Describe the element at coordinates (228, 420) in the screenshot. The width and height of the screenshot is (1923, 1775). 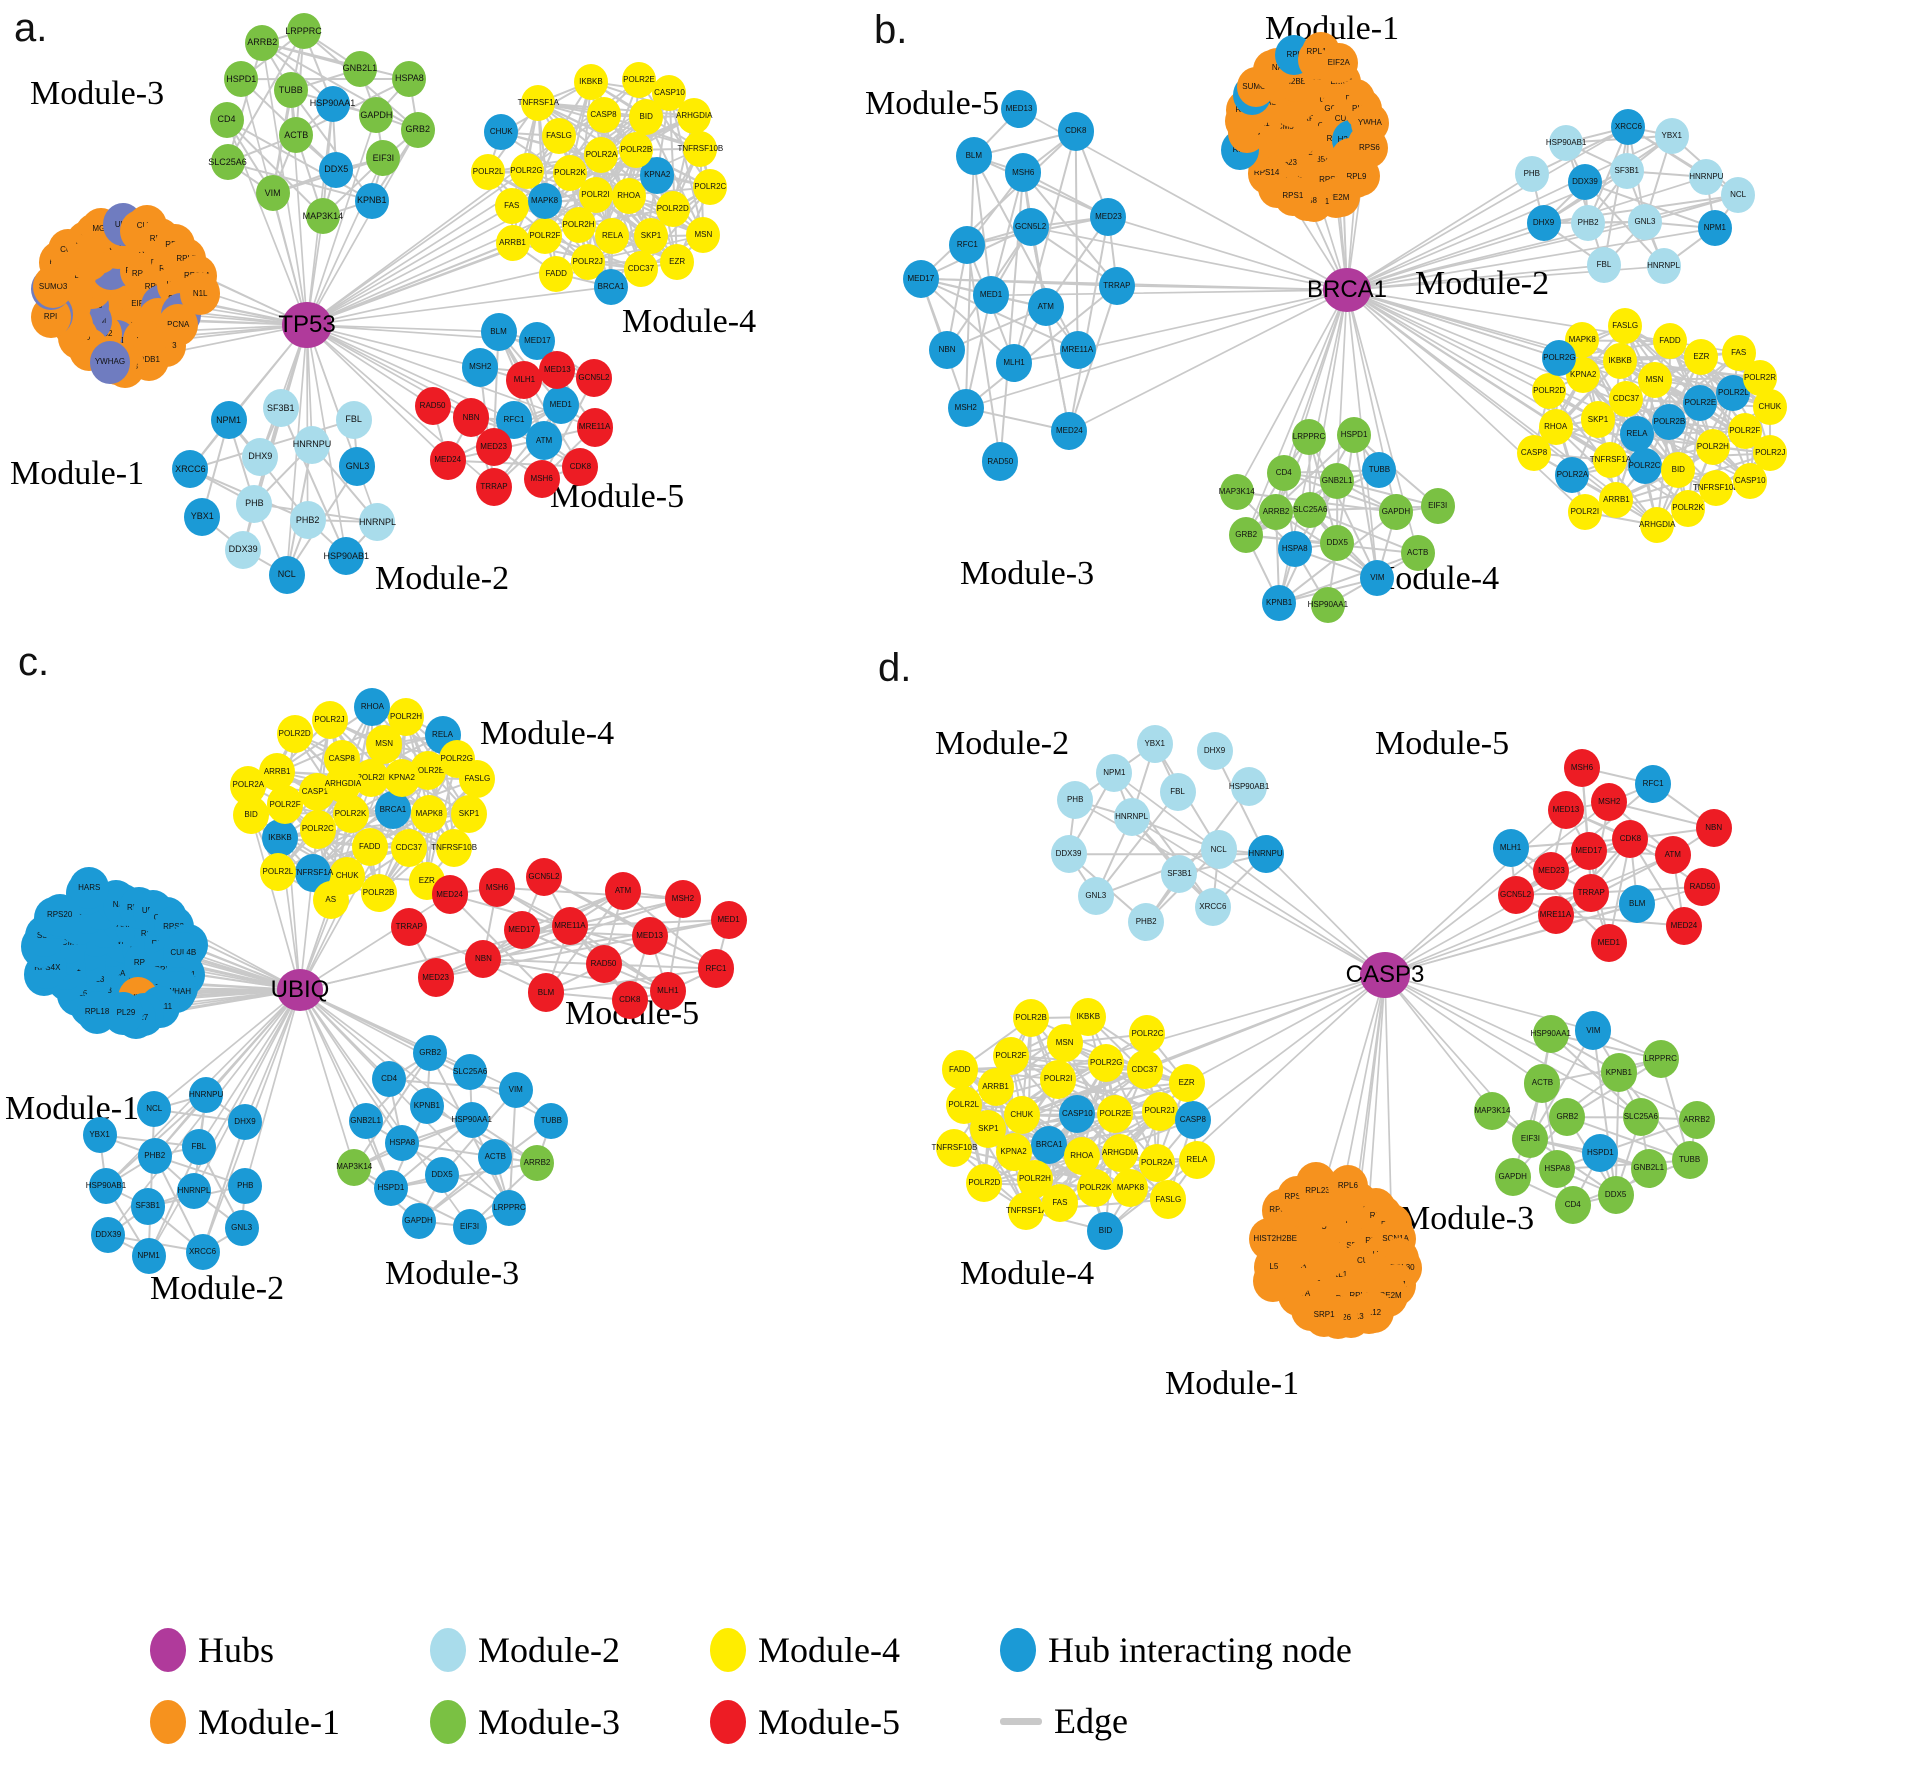
I see `a-m2-npm1: NPM1` at that location.